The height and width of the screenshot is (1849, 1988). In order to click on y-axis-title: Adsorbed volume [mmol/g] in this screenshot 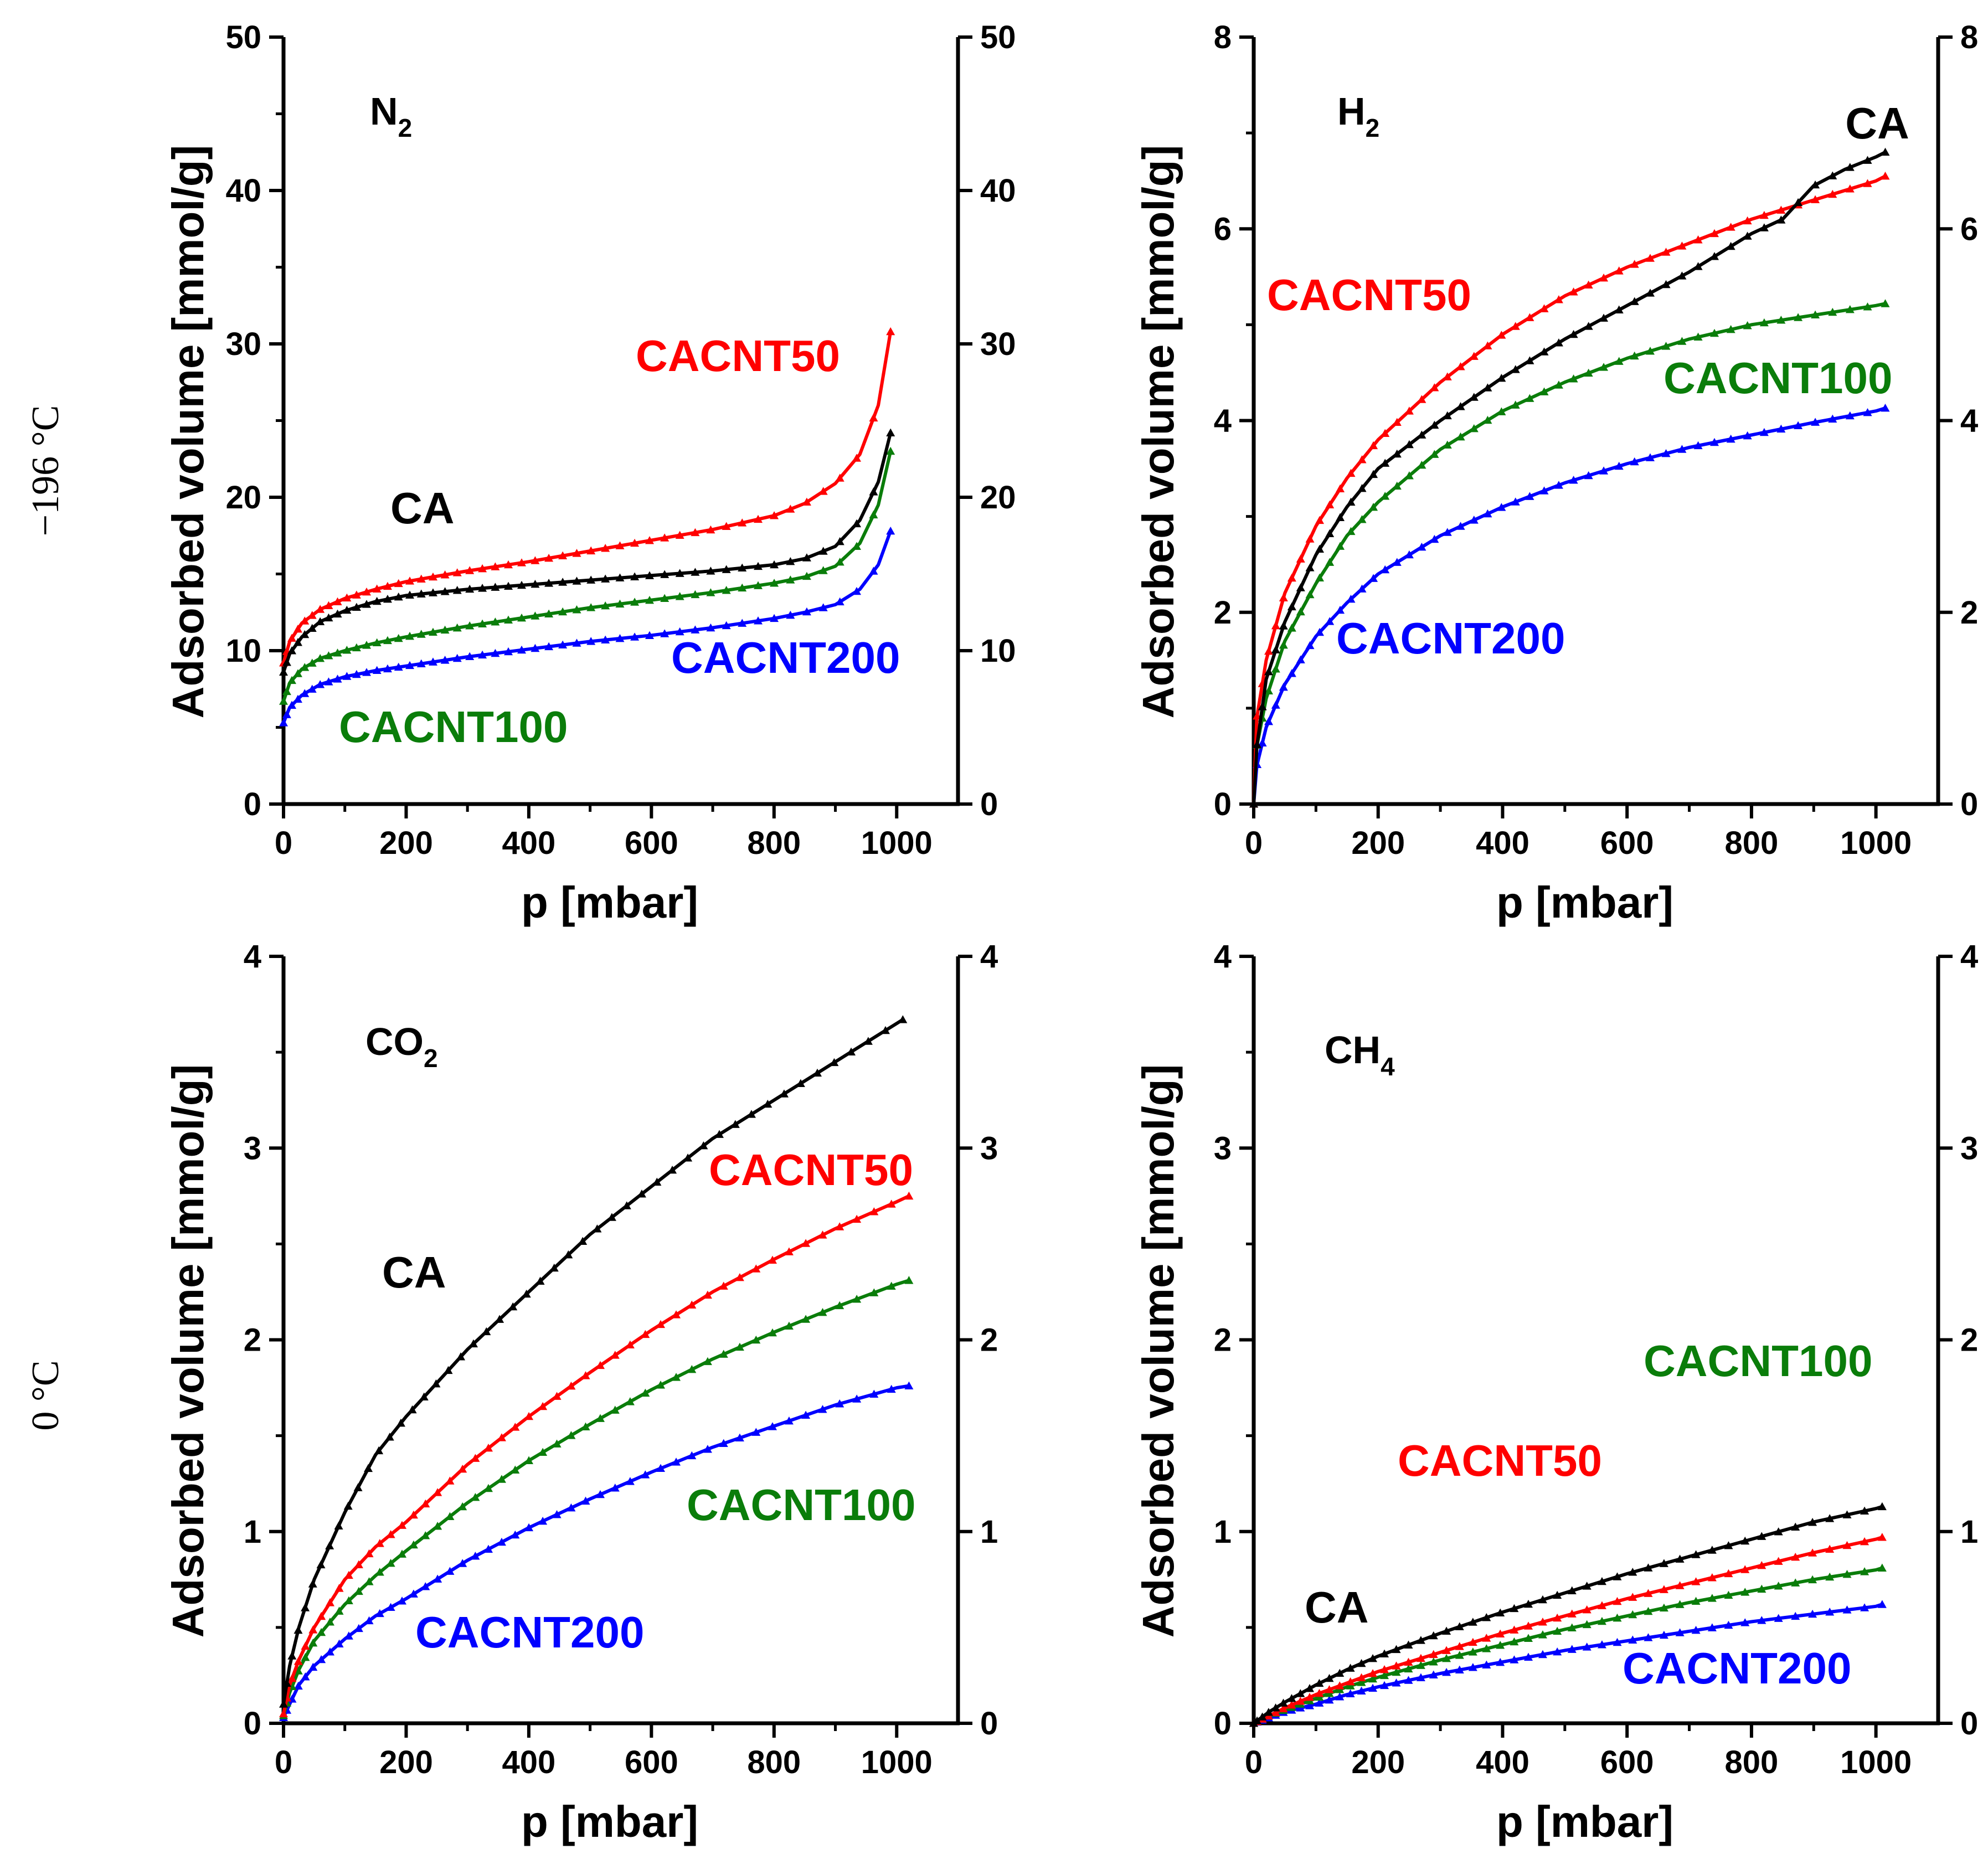, I will do `click(1159, 1351)`.